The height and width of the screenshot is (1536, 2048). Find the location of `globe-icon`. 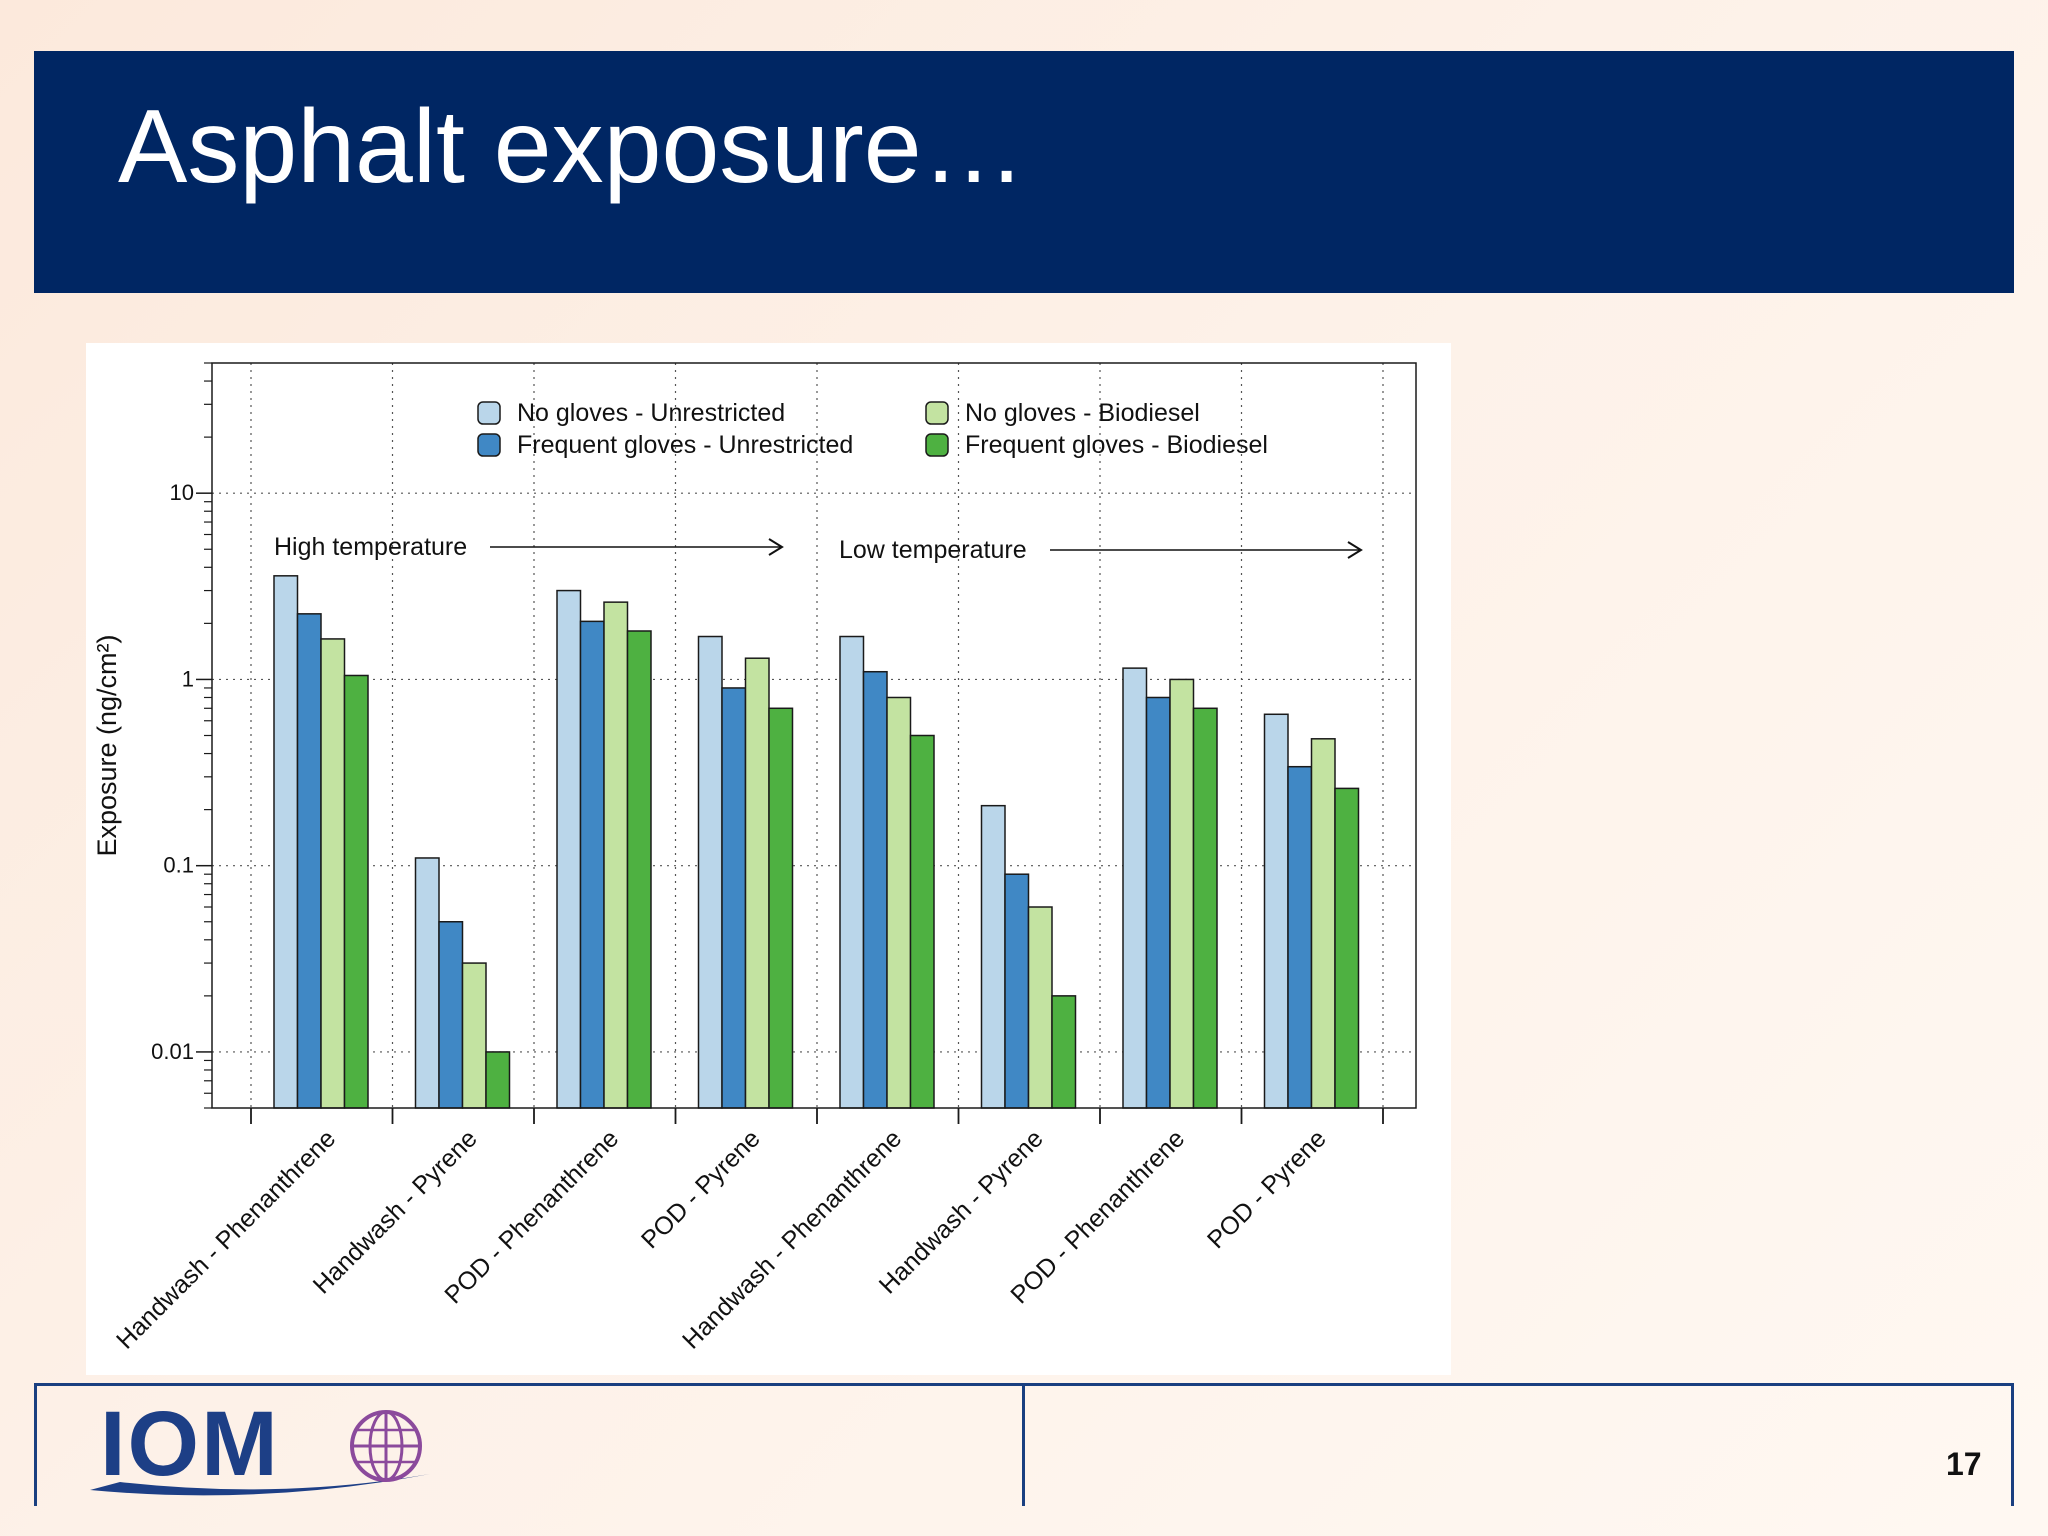

globe-icon is located at coordinates (386, 1446).